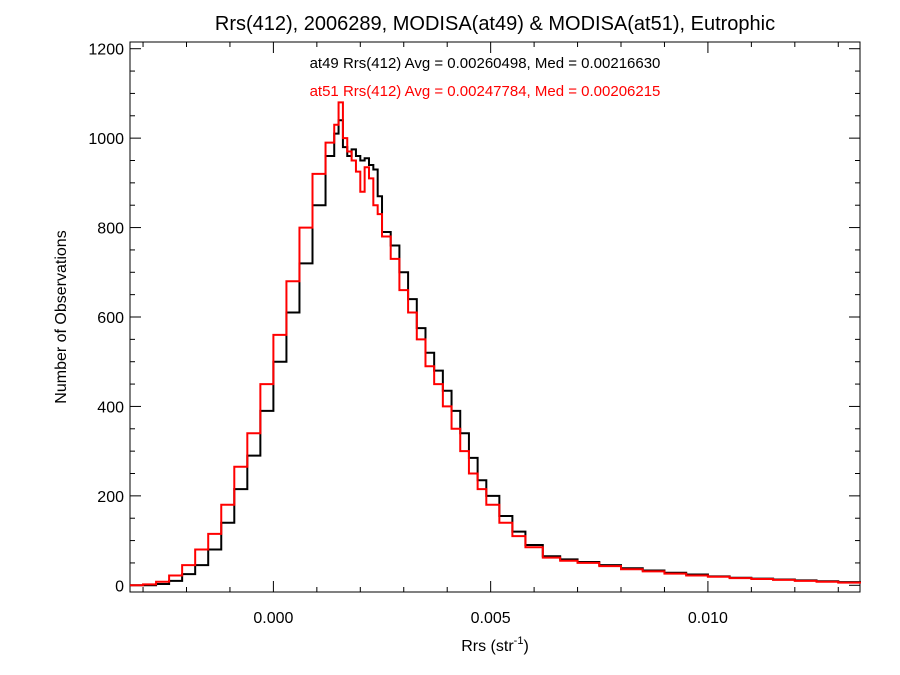  What do you see at coordinates (273, 618) in the screenshot?
I see `x-tick-label: 0.000` at bounding box center [273, 618].